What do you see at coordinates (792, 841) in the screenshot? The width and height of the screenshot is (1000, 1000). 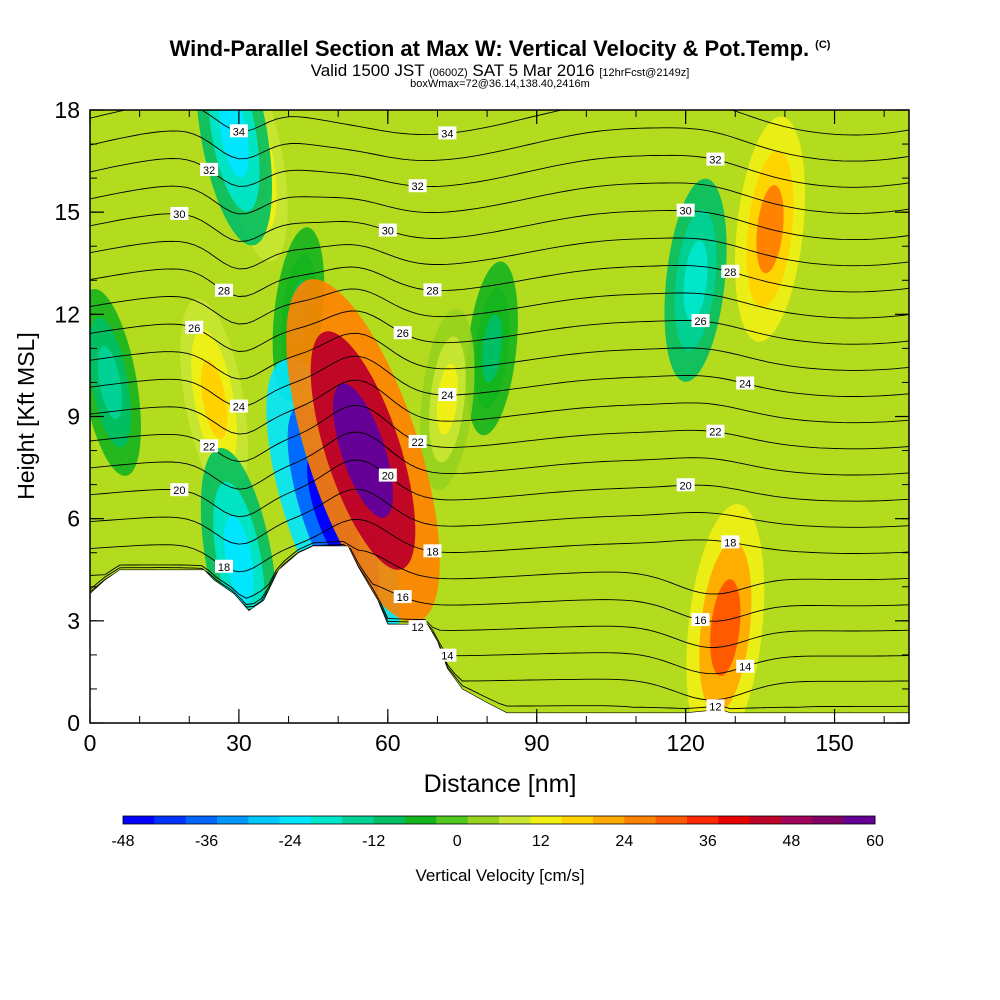 I see `colorbar-tick-label: 48` at bounding box center [792, 841].